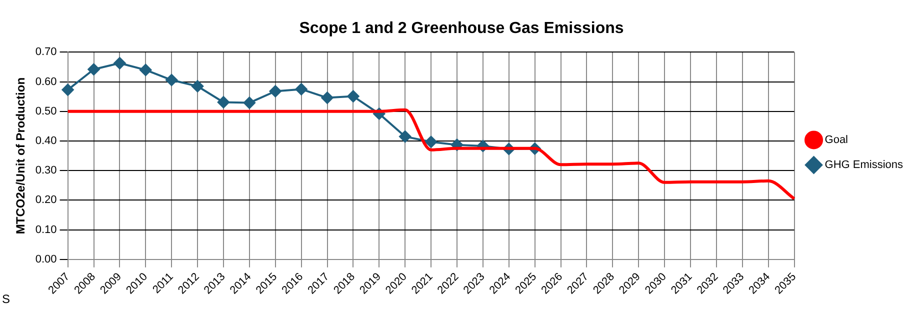  I want to click on chart-title: Scope 1 and 2 Greenhouse Gas Emissions, so click(461, 29).